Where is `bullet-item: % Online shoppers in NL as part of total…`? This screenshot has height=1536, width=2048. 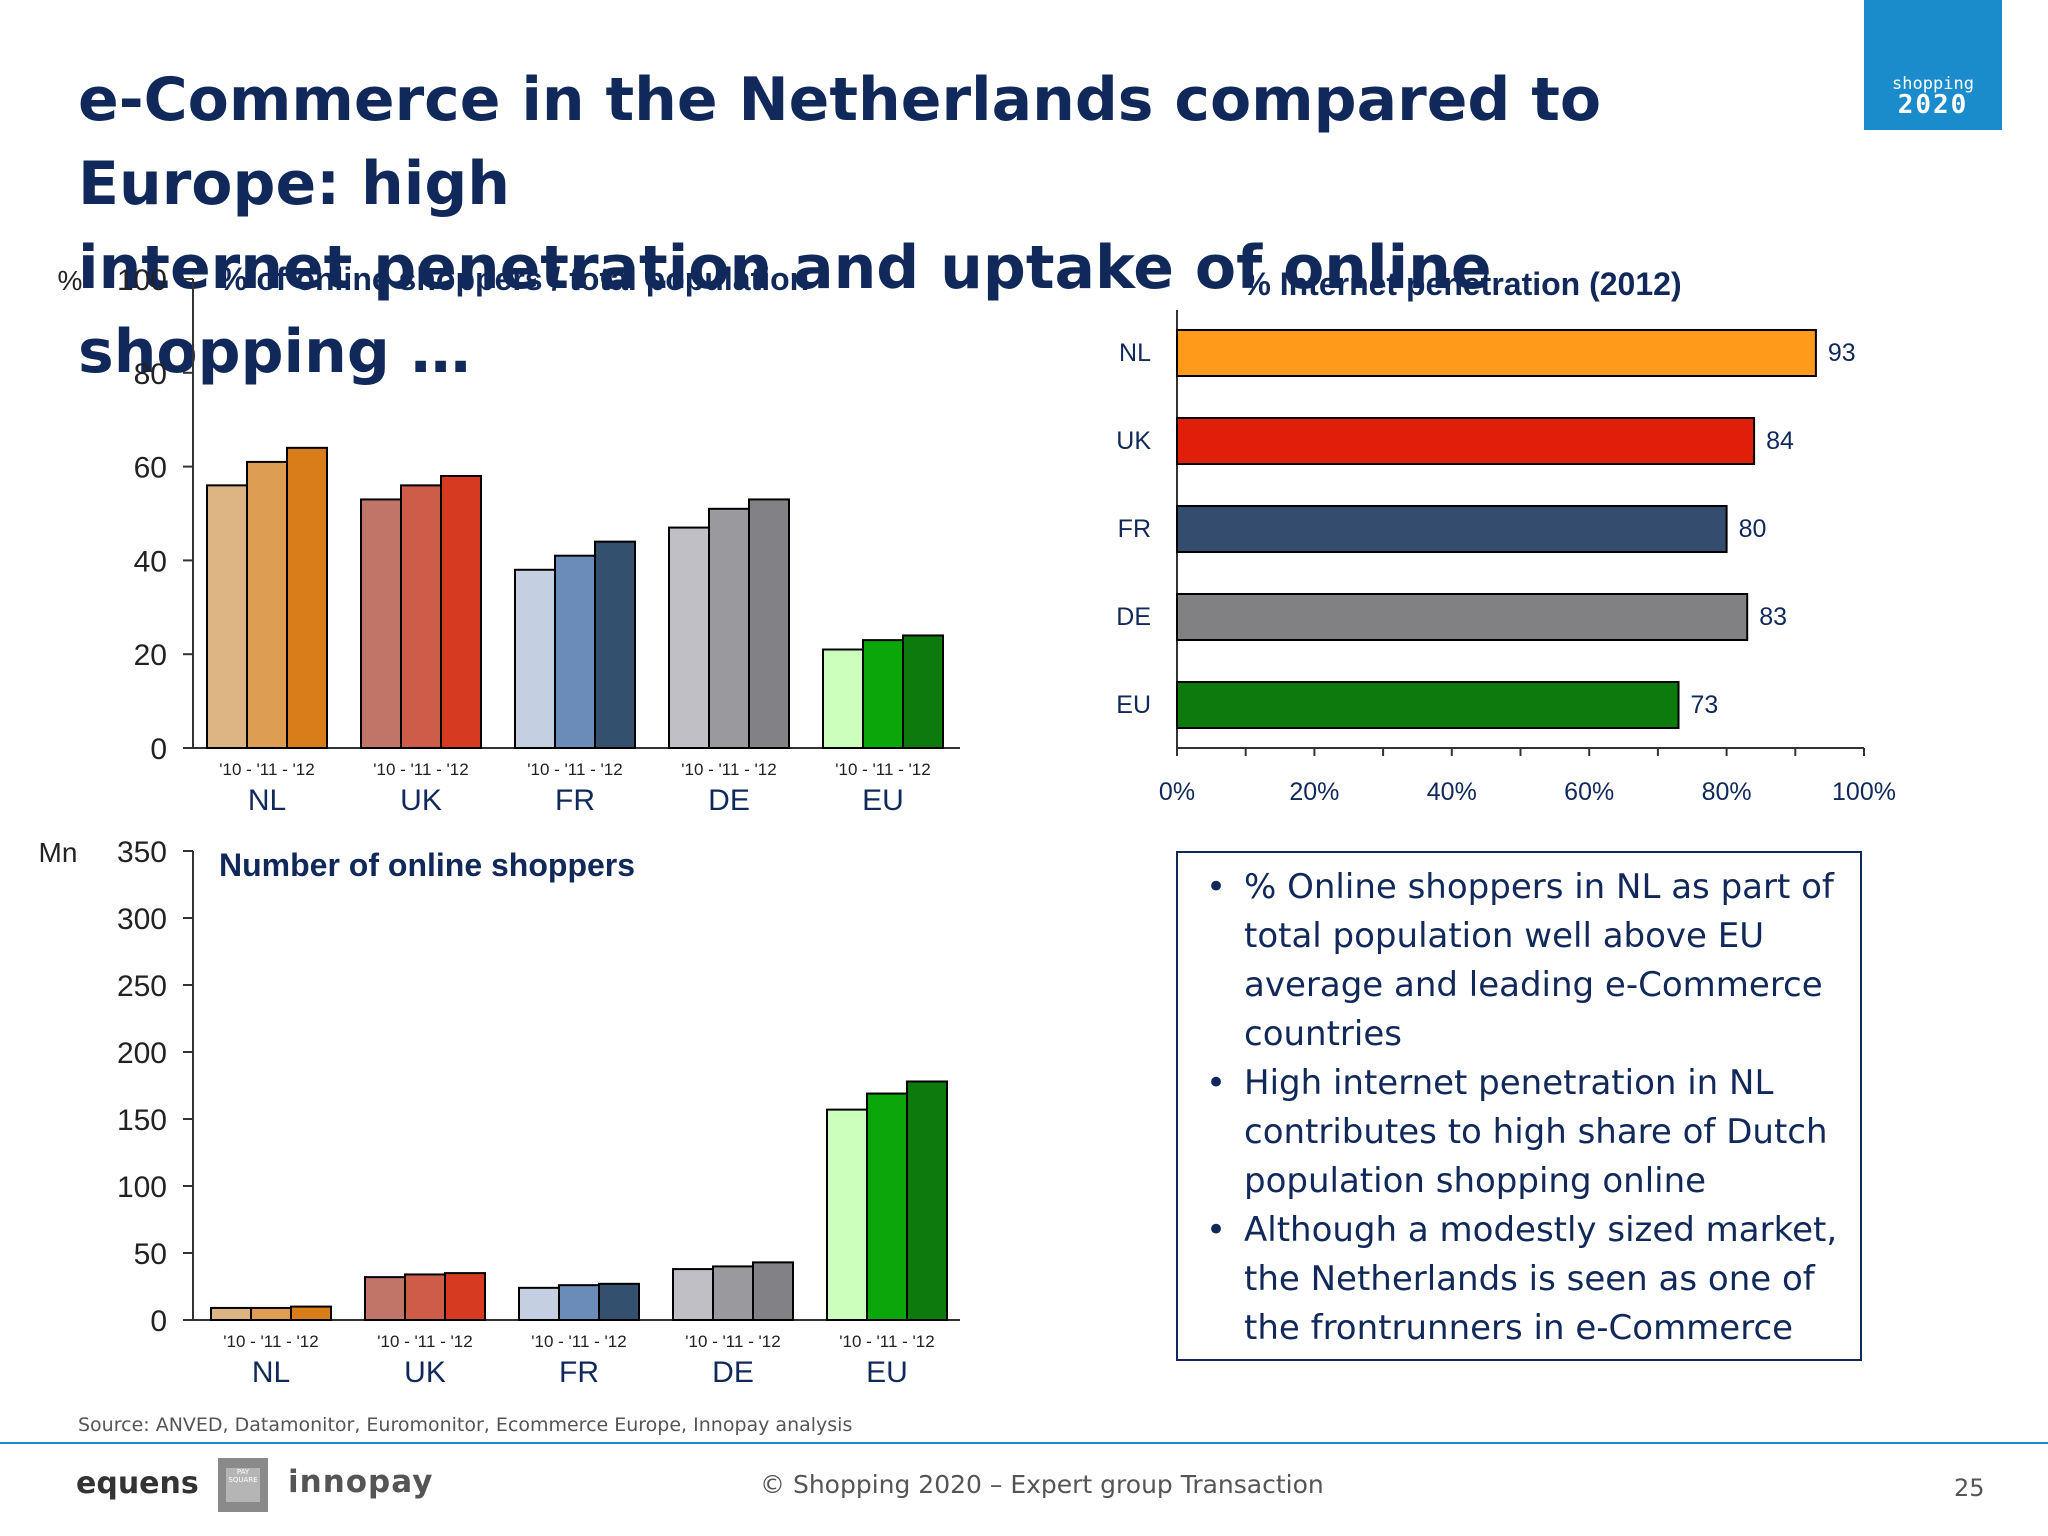 bullet-item: % Online shoppers in NL as part of total… is located at coordinates (1523, 961).